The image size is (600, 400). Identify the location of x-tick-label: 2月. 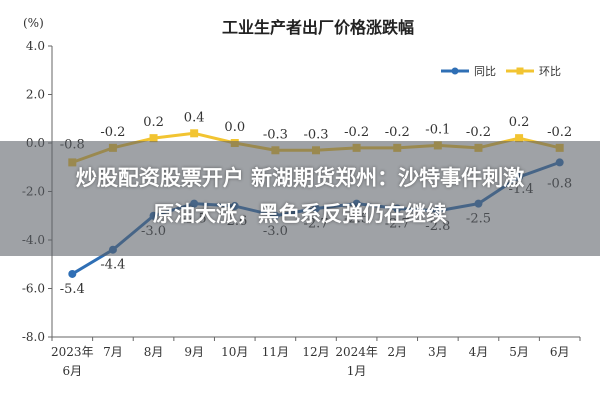
(397, 352).